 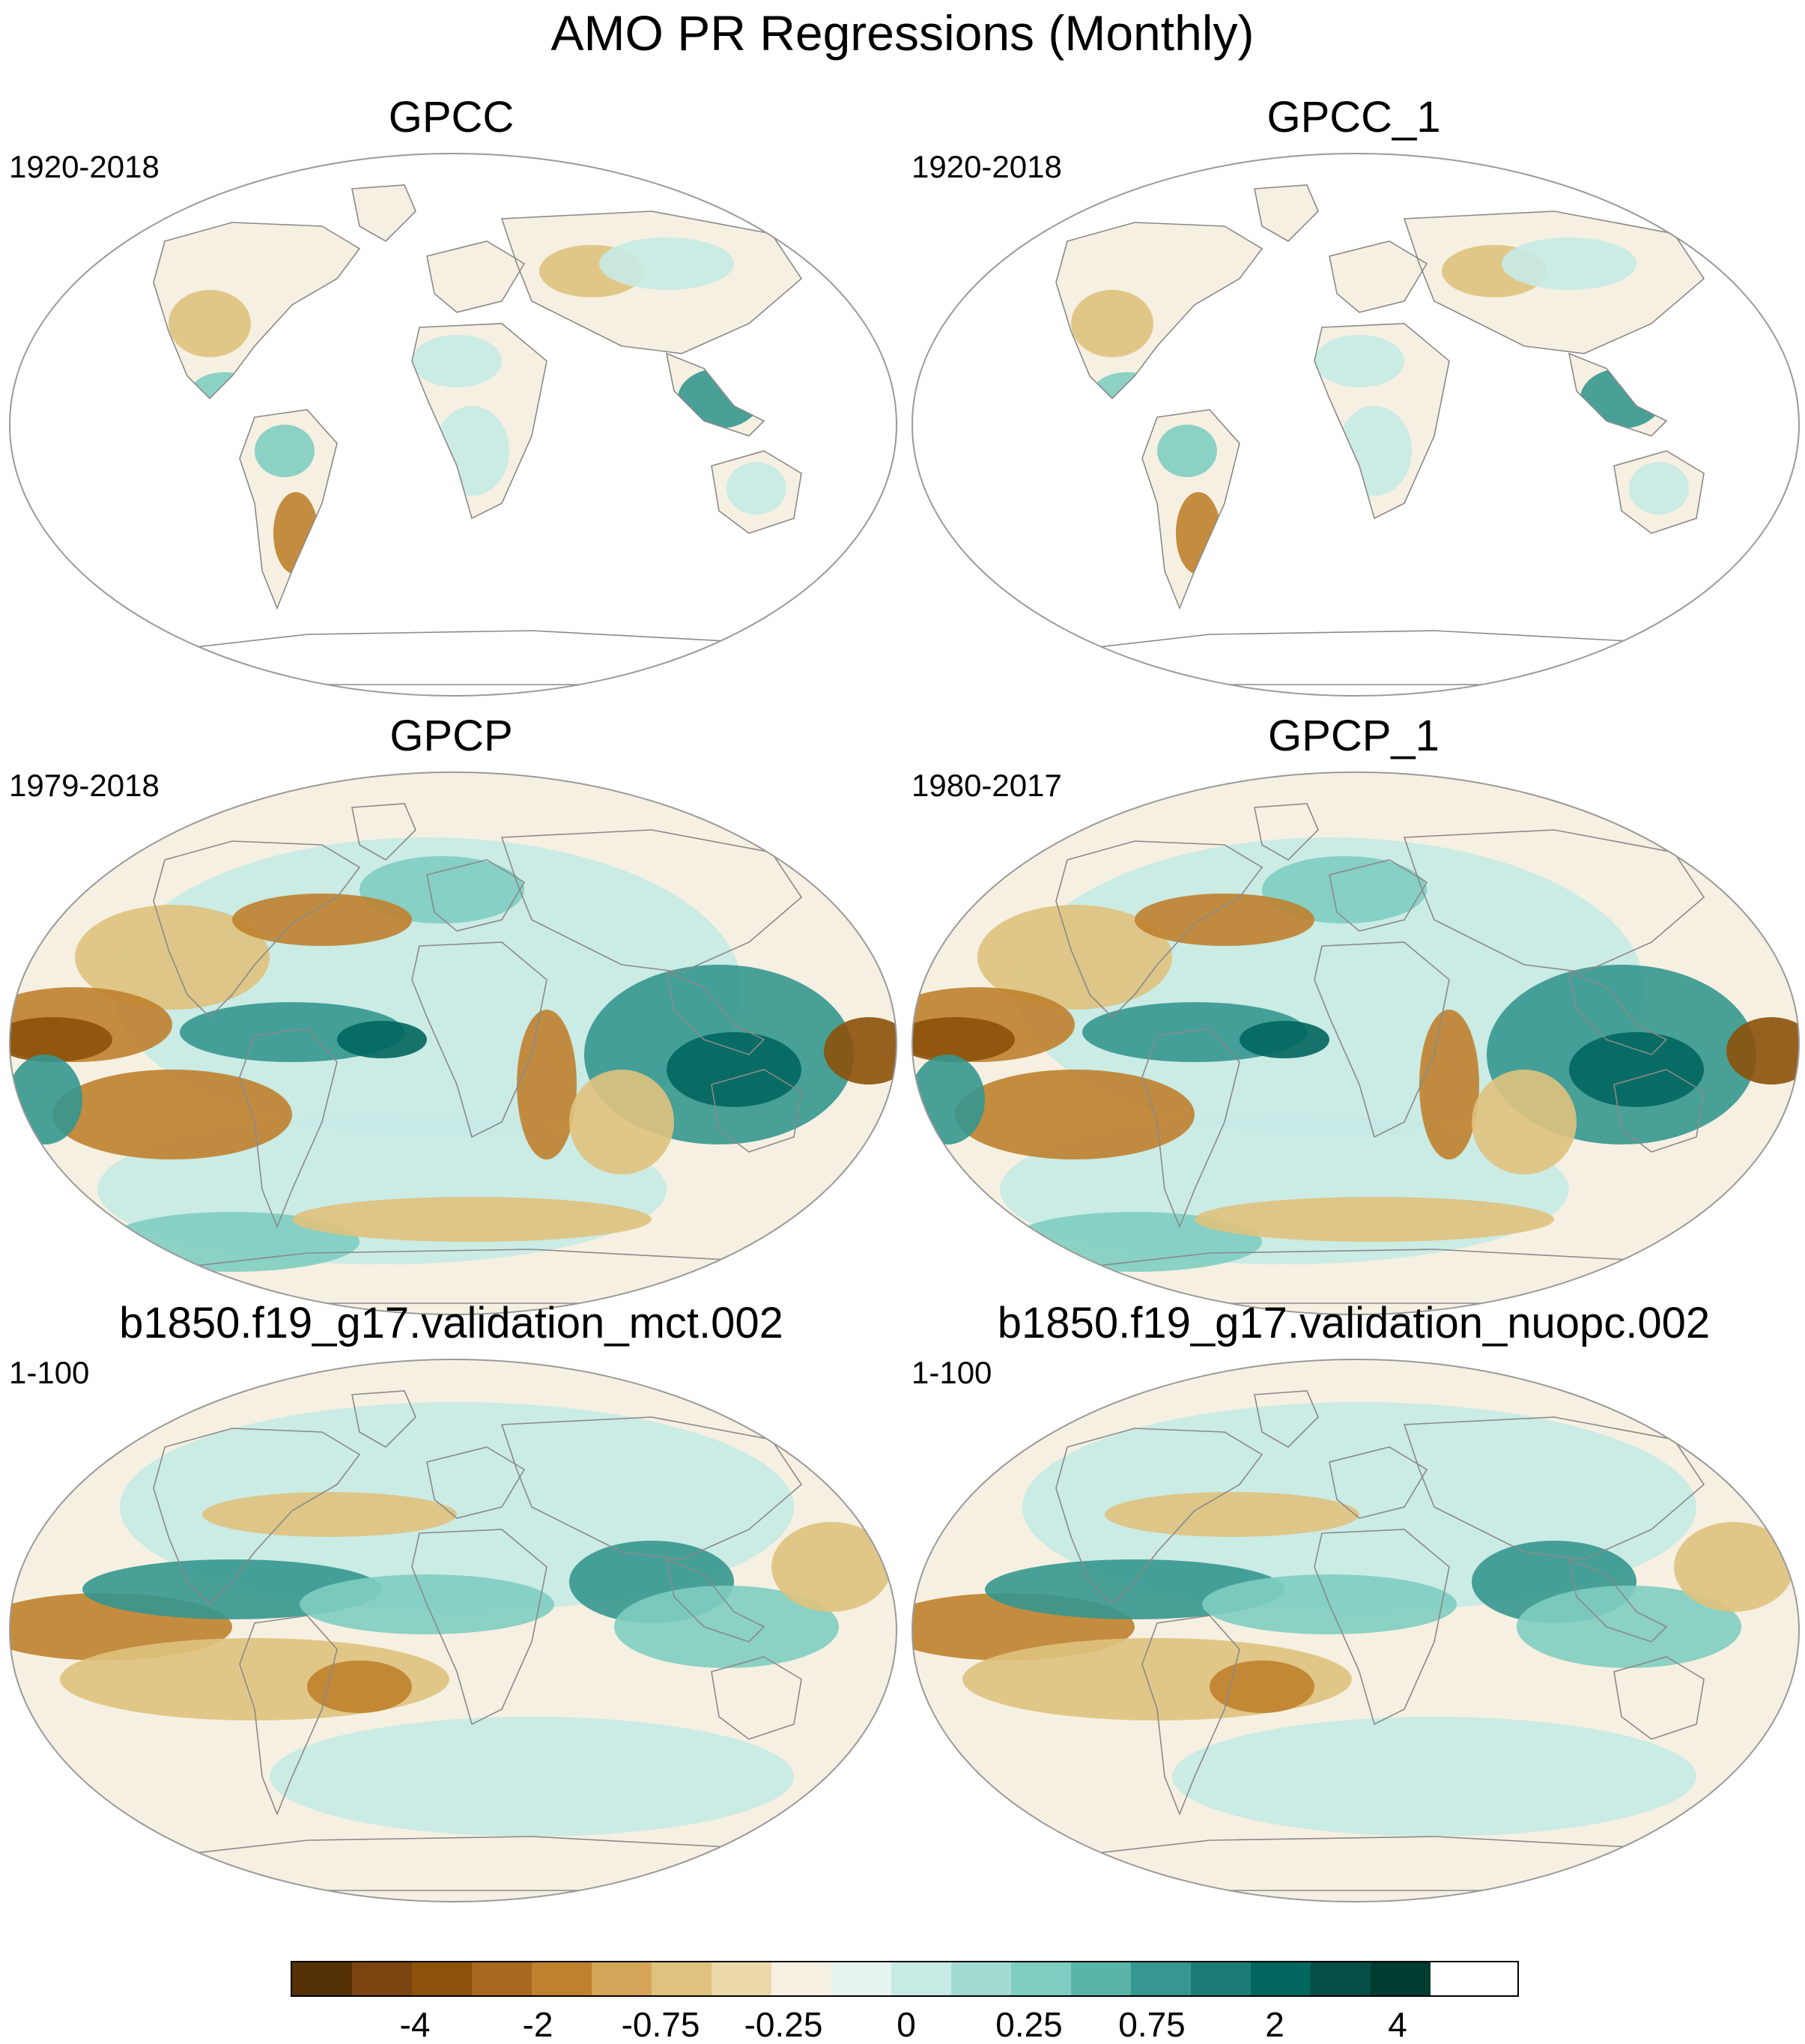 I want to click on figure-title: AMO PR Regressions (Monthly), so click(x=902, y=33).